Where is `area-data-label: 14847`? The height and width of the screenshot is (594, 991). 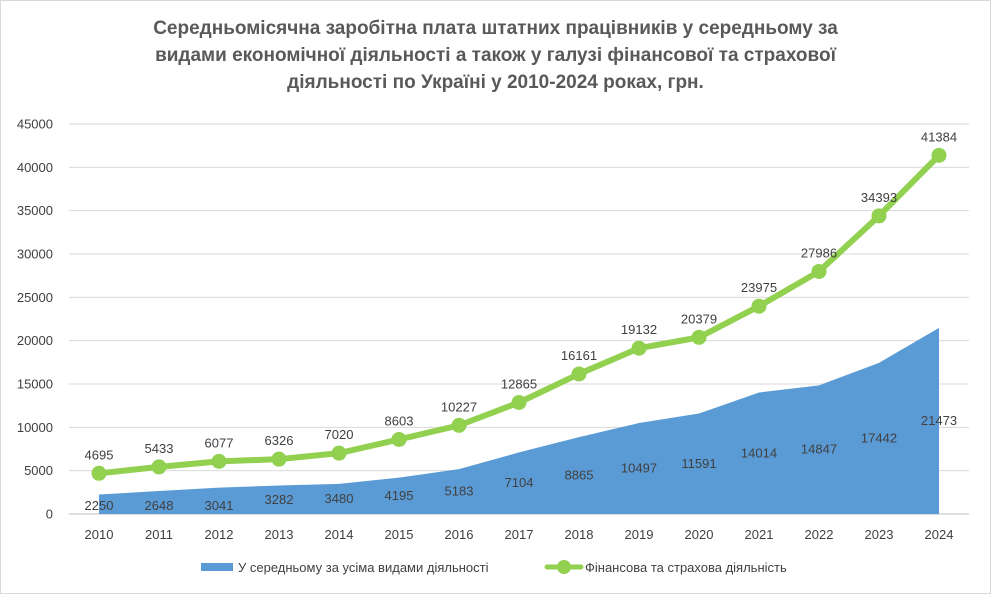
area-data-label: 14847 is located at coordinates (819, 449).